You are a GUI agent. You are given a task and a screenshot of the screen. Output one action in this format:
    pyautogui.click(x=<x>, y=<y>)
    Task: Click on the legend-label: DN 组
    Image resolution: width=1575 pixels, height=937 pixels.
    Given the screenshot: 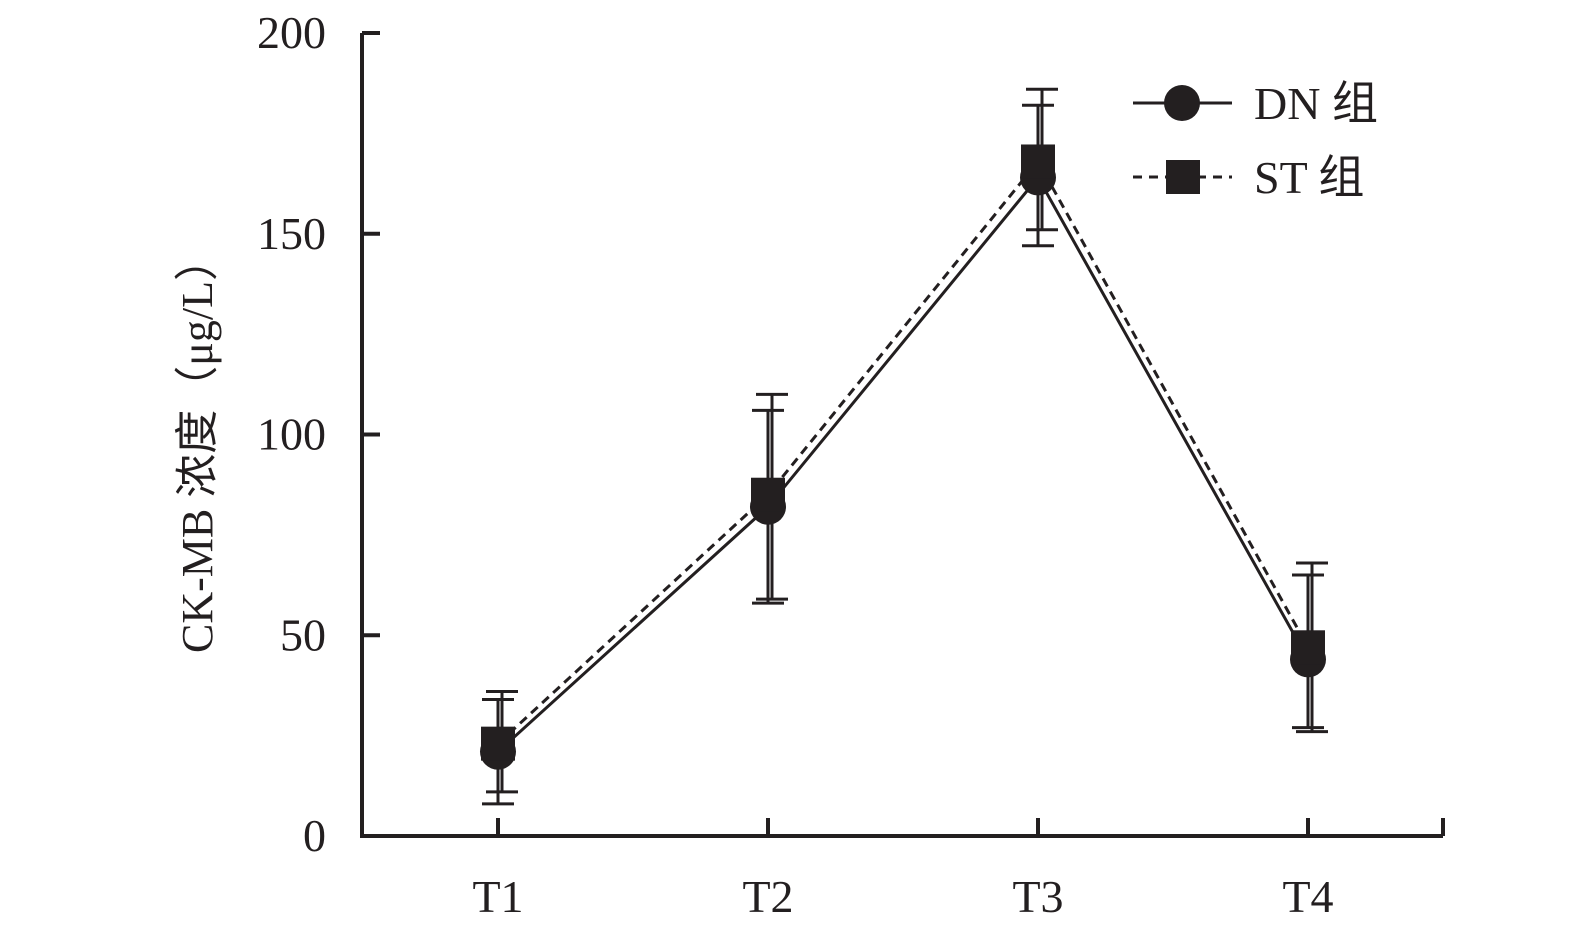 What is the action you would take?
    pyautogui.click(x=1316, y=103)
    